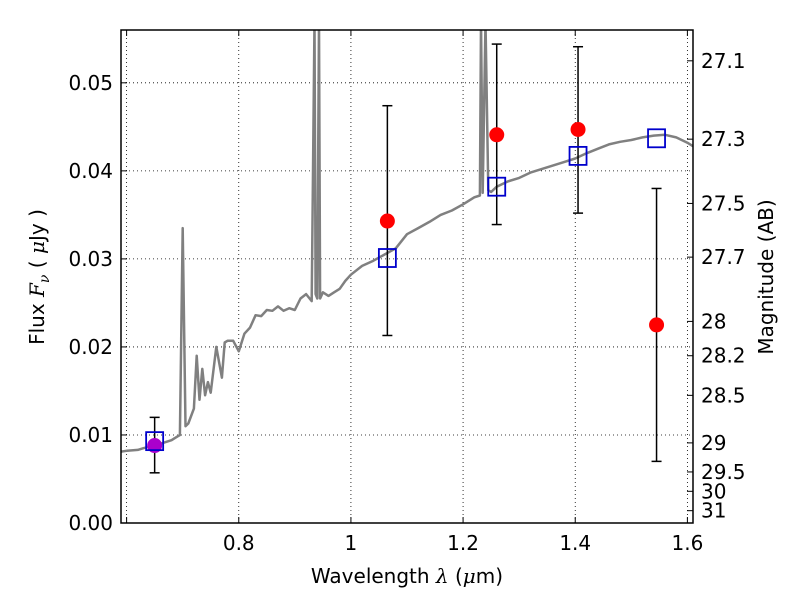 Image resolution: width=800 pixels, height=600 pixels. I want to click on y-tick-label: 0.03, so click(90, 259).